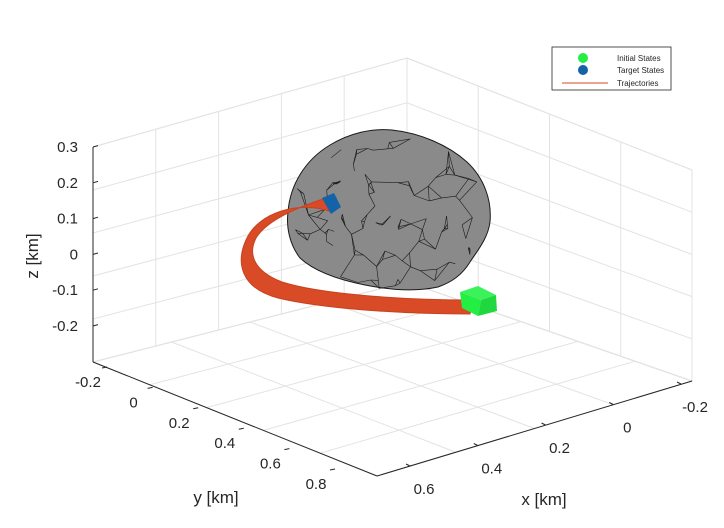 The image size is (724, 528). I want to click on z-tick-label: 0.2, so click(67, 183).